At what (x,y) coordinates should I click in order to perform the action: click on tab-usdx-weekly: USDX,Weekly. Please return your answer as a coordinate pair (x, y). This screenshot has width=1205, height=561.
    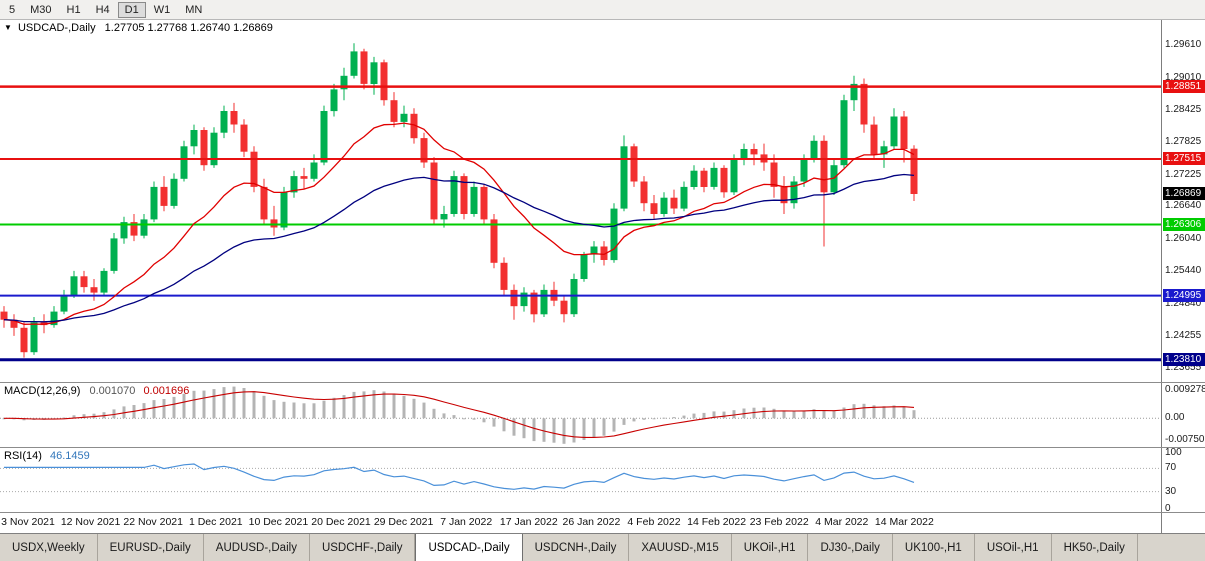
    Looking at the image, I should click on (49, 547).